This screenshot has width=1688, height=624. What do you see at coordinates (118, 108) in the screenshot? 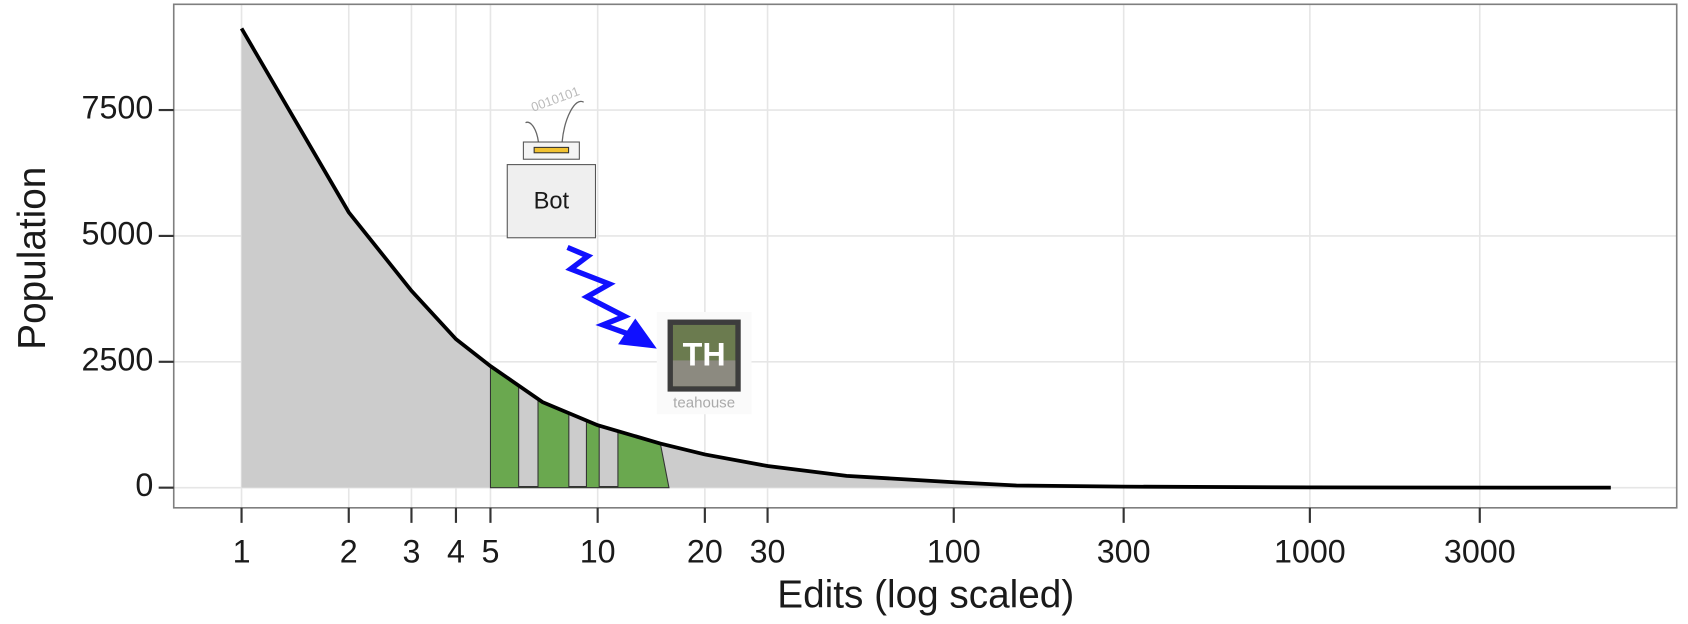
I see `y-tick-label: 7500` at bounding box center [118, 108].